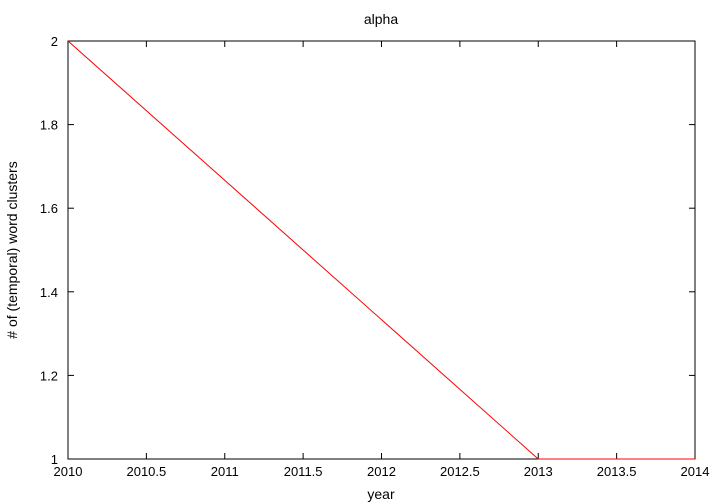 The width and height of the screenshot is (720, 504). I want to click on x-tick-label: 2010, so click(68, 471).